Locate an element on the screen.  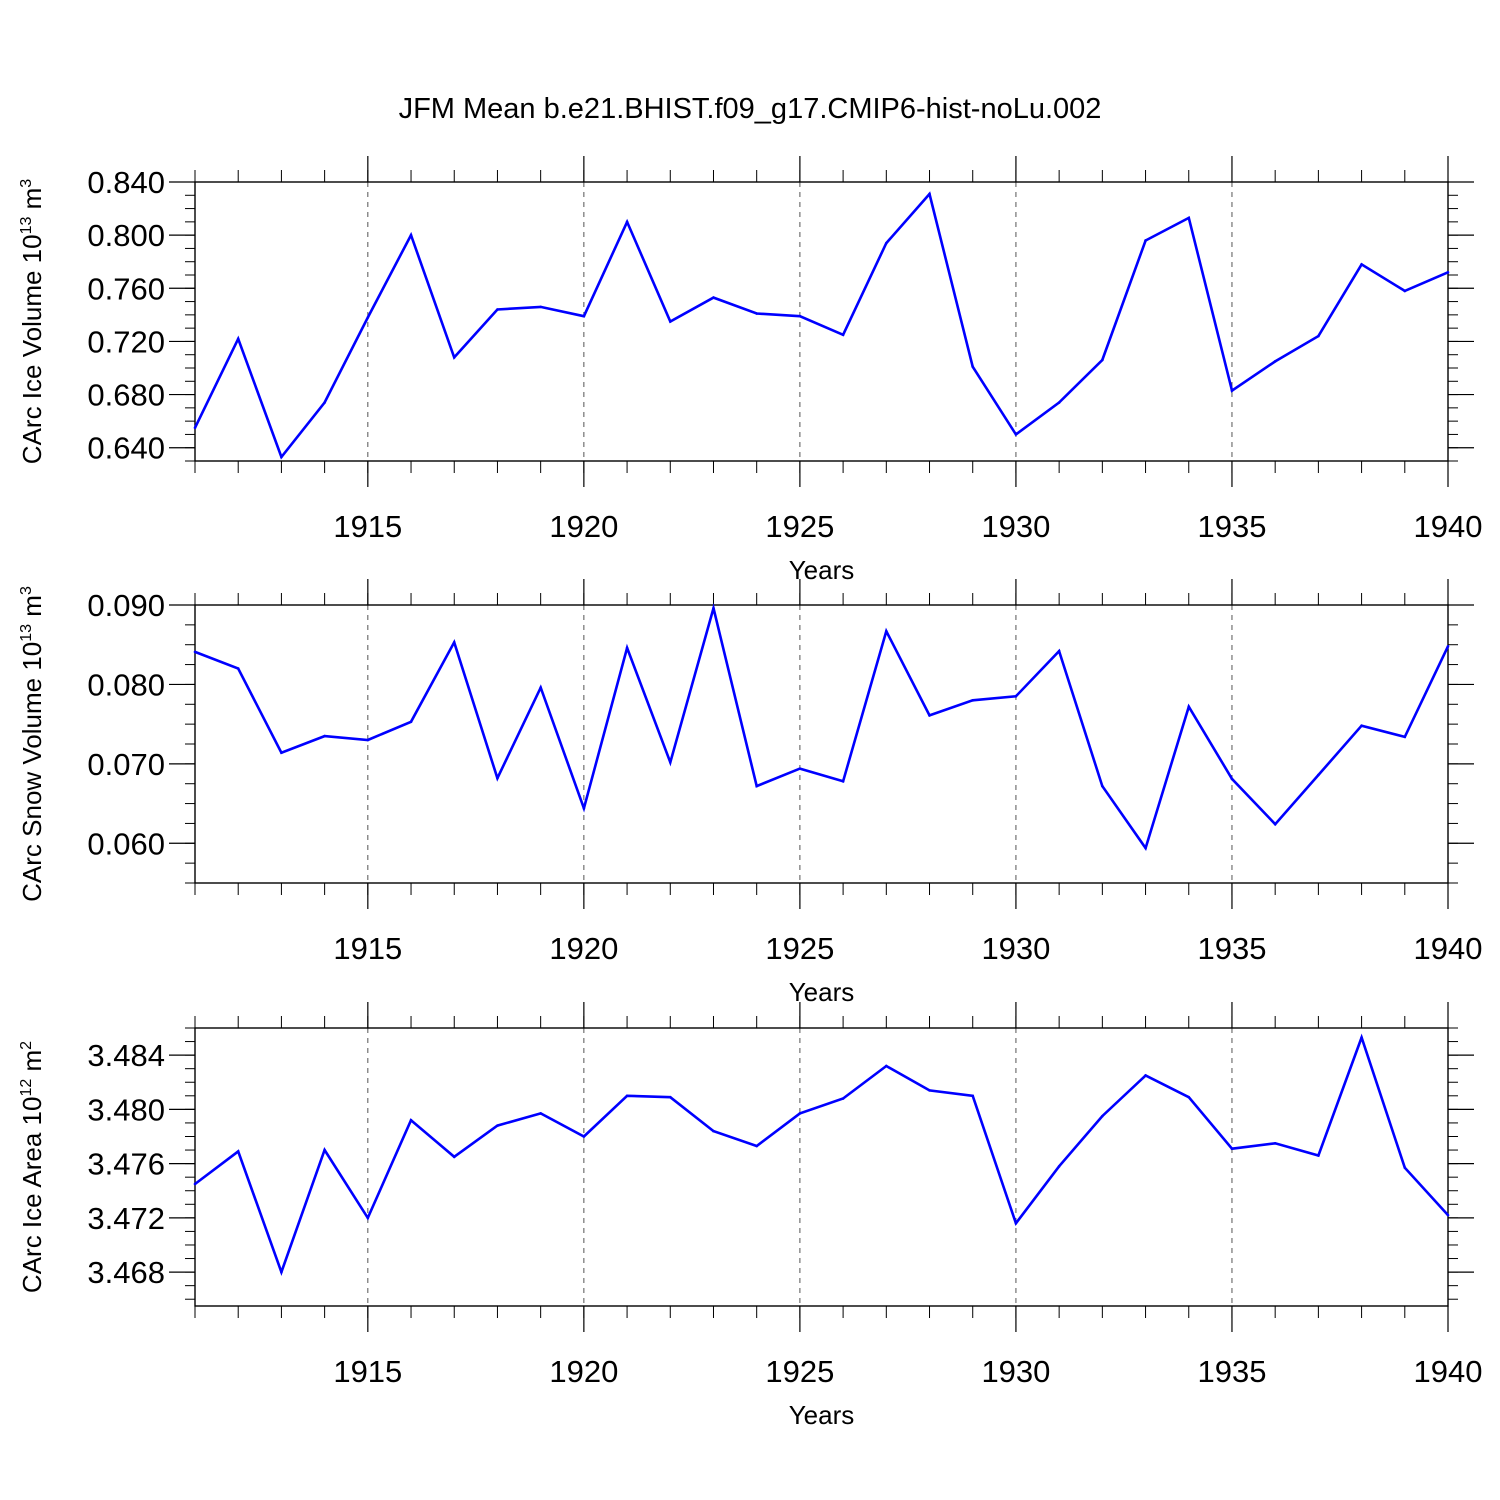
y-axis-label: CArc Snow Volume 1013 m3 is located at coordinates (32, 744).